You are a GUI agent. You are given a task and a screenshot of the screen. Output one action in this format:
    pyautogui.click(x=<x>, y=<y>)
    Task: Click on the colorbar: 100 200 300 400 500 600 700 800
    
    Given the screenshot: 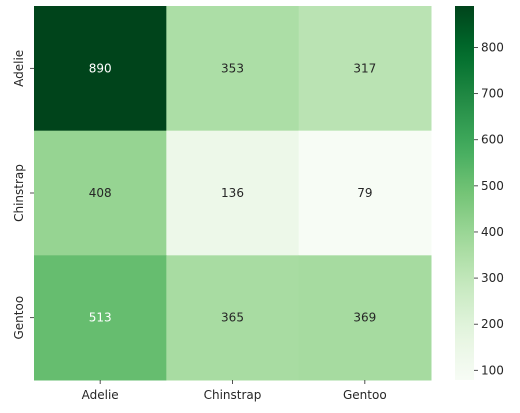 What is the action you would take?
    pyautogui.click(x=479, y=193)
    